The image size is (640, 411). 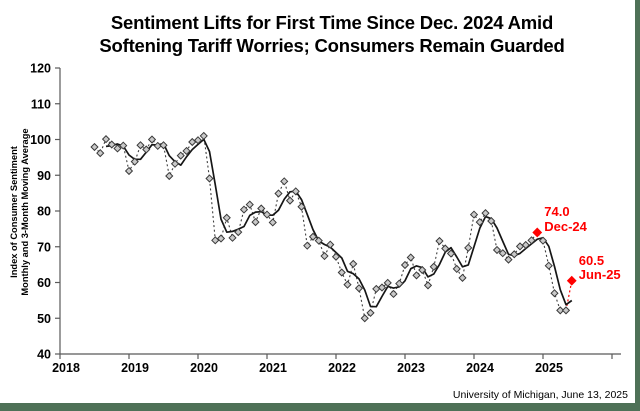 What do you see at coordinates (44, 247) in the screenshot?
I see `y-tick-label: 70` at bounding box center [44, 247].